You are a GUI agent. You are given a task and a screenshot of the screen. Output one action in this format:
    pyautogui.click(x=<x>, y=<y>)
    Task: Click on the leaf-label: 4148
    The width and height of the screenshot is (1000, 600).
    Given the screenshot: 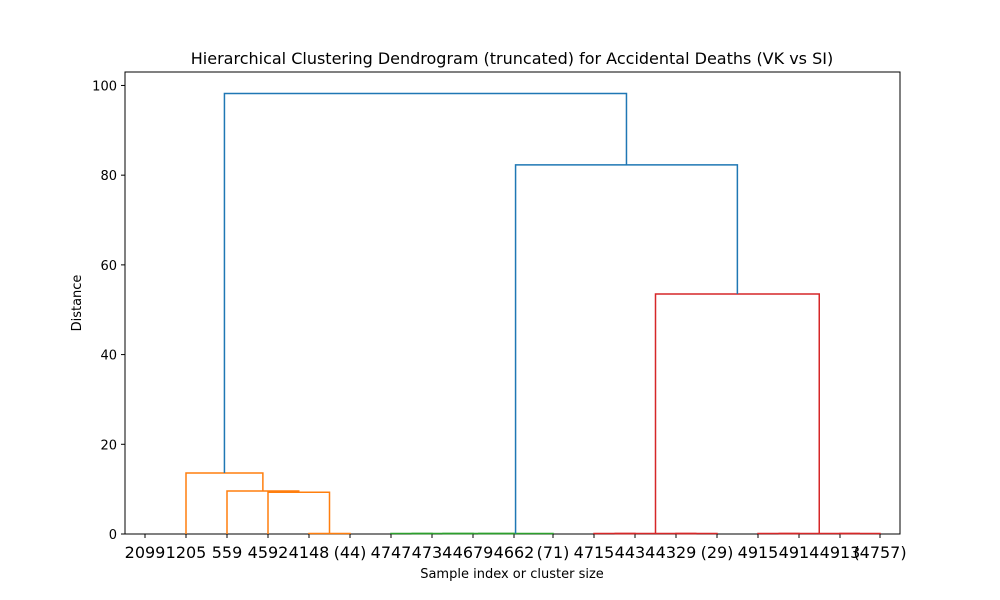 What is the action you would take?
    pyautogui.click(x=309, y=552)
    